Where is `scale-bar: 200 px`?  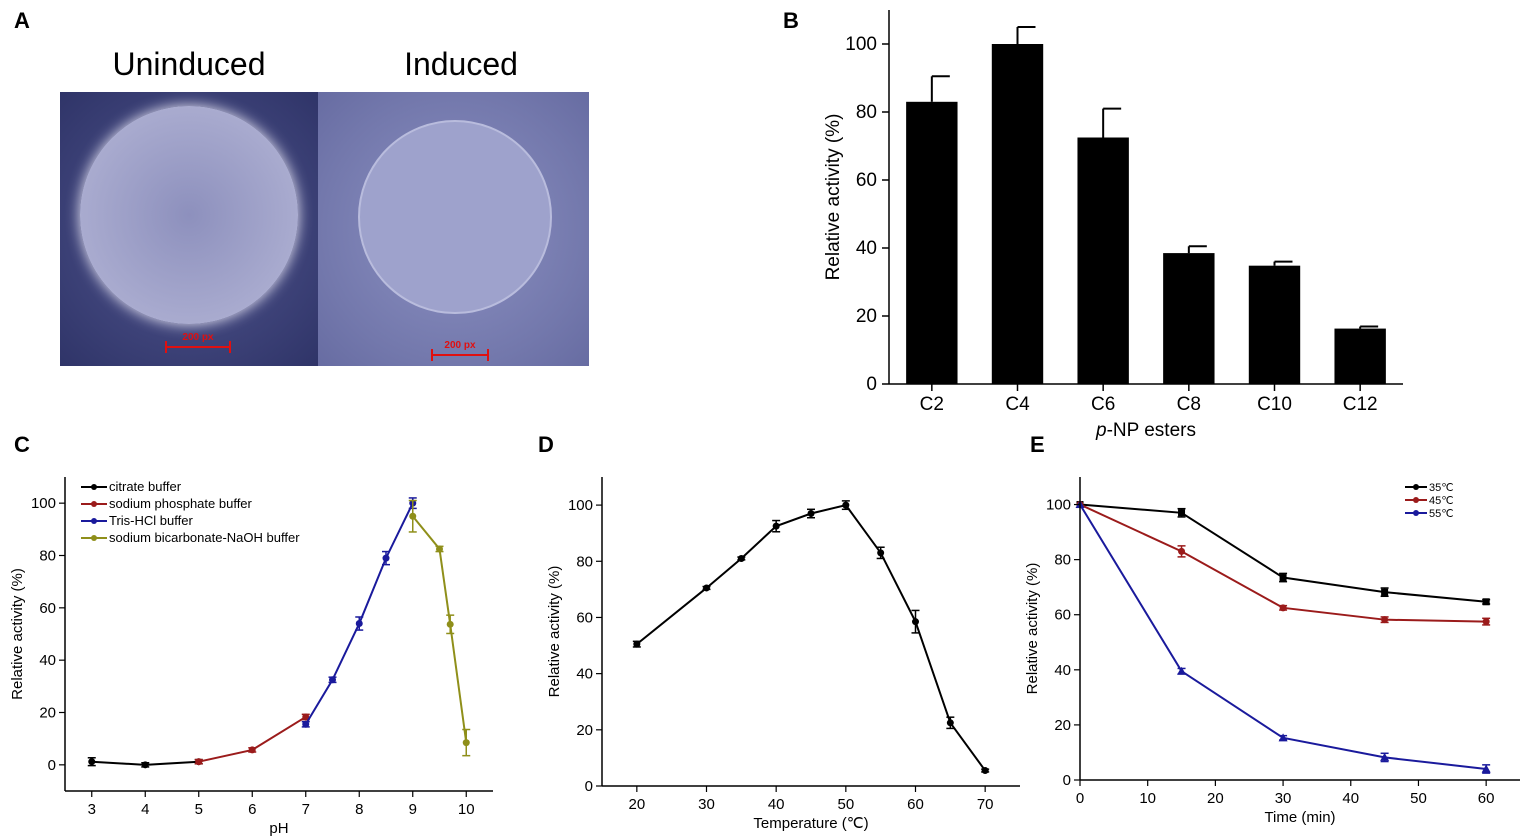 scale-bar: 200 px is located at coordinates (198, 342).